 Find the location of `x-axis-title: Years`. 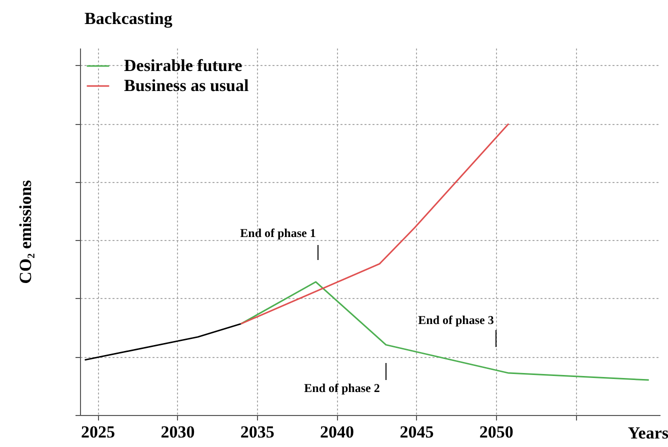

x-axis-title: Years is located at coordinates (648, 433).